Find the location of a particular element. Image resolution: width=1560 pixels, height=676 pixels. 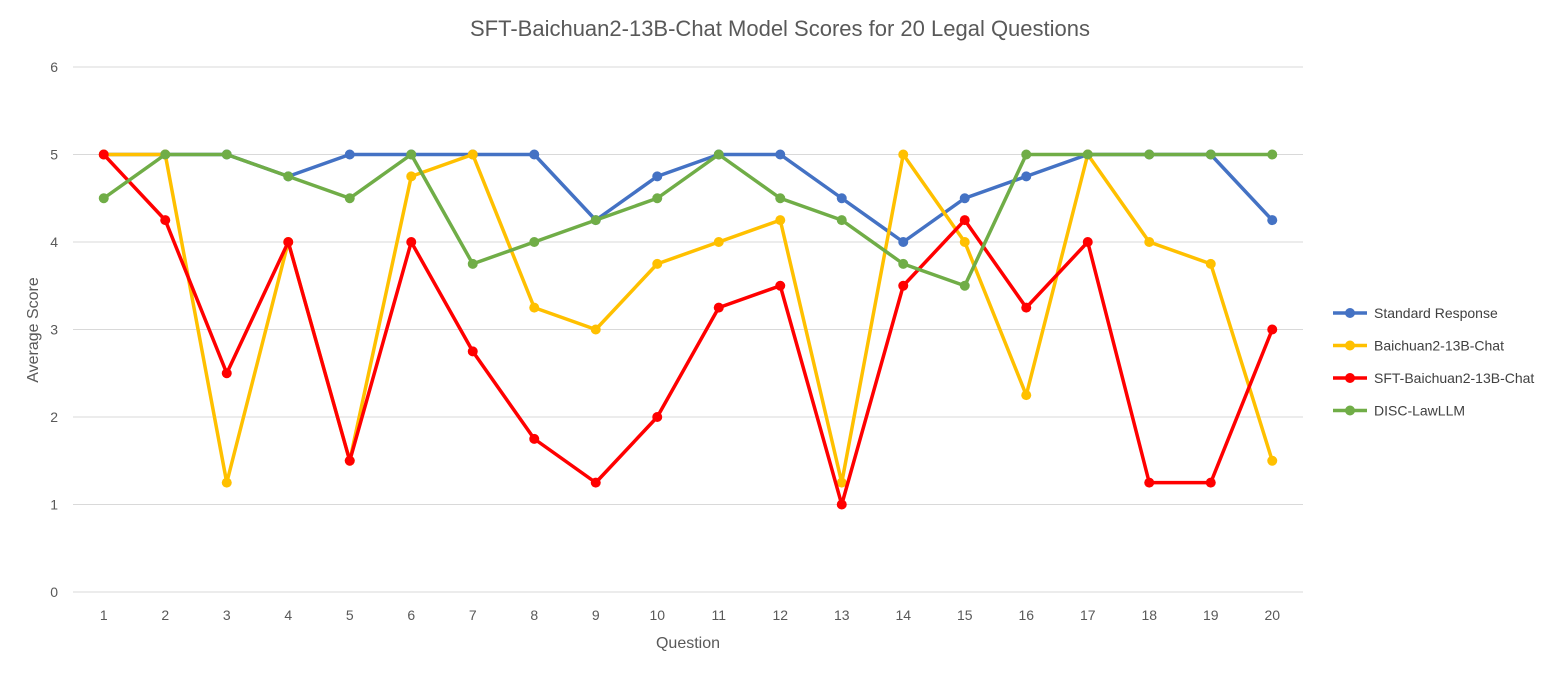

legend-label: SFT-Baichuan2-13B-Chat is located at coordinates (1454, 378).